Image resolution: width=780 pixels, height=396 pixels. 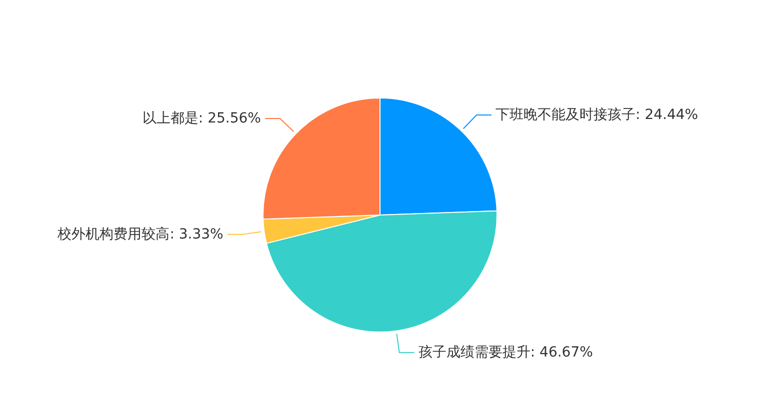 What do you see at coordinates (140, 234) in the screenshot?
I see `slice-label: 校外机构费用较高: 3.33%` at bounding box center [140, 234].